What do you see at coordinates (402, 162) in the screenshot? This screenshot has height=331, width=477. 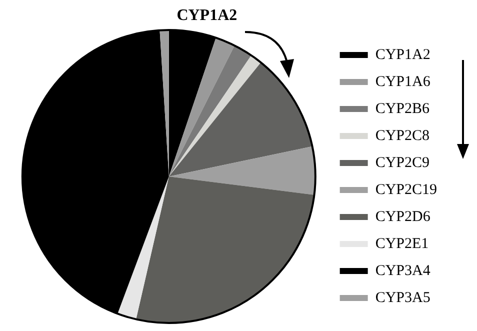 I see `legend-label: CYP2C9` at bounding box center [402, 162].